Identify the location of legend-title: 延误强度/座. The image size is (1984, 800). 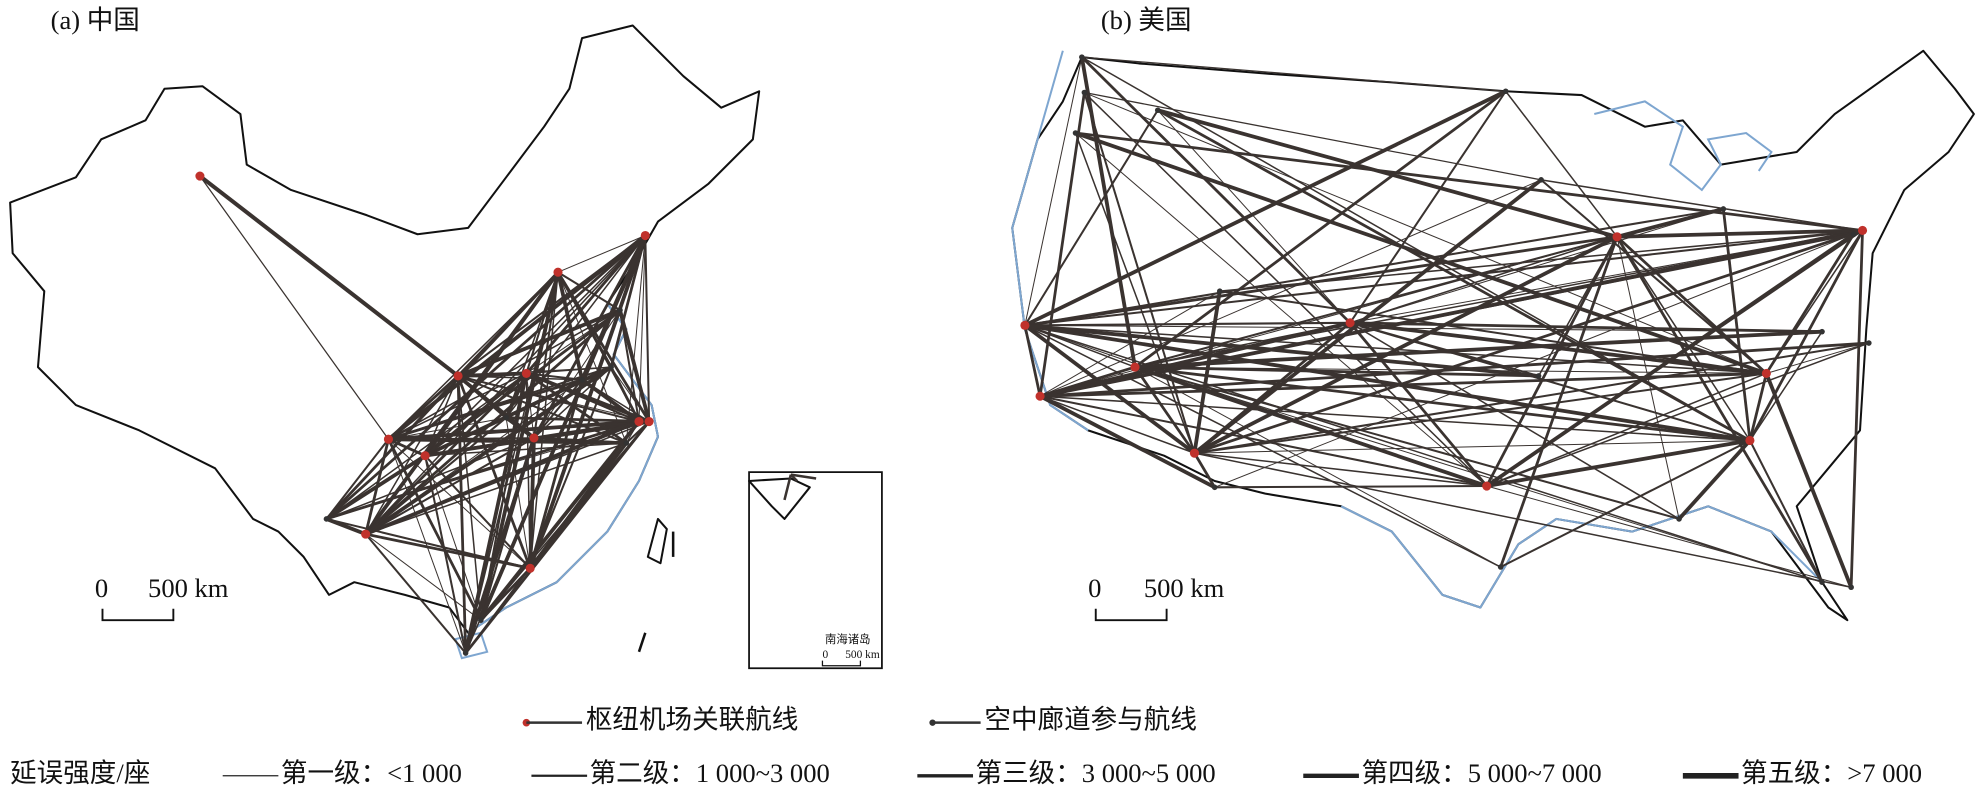
(80, 773).